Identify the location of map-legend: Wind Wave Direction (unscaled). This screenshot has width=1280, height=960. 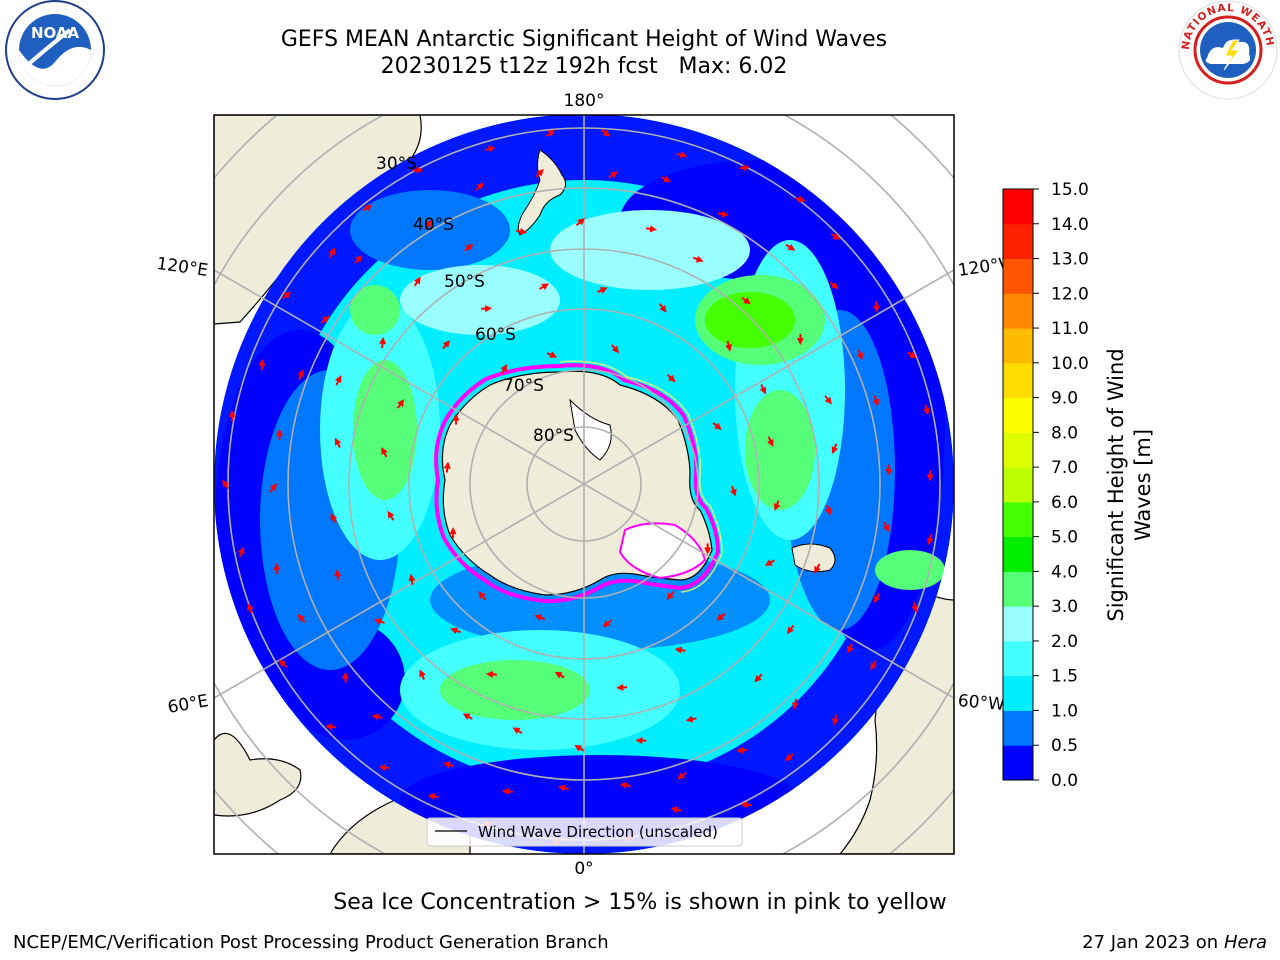
(584, 832).